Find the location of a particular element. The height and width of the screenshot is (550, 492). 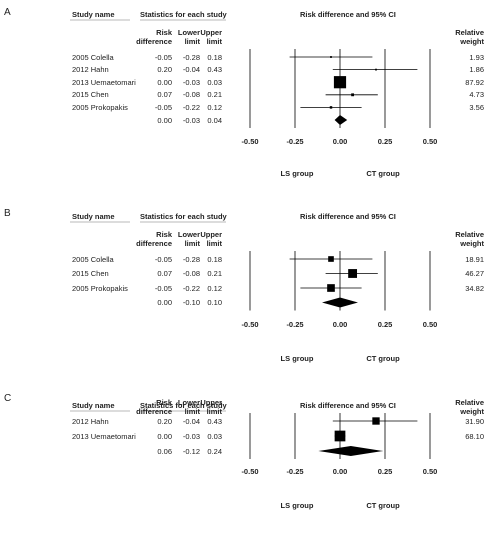

x-tick-label: -0.25 is located at coordinates (295, 324).